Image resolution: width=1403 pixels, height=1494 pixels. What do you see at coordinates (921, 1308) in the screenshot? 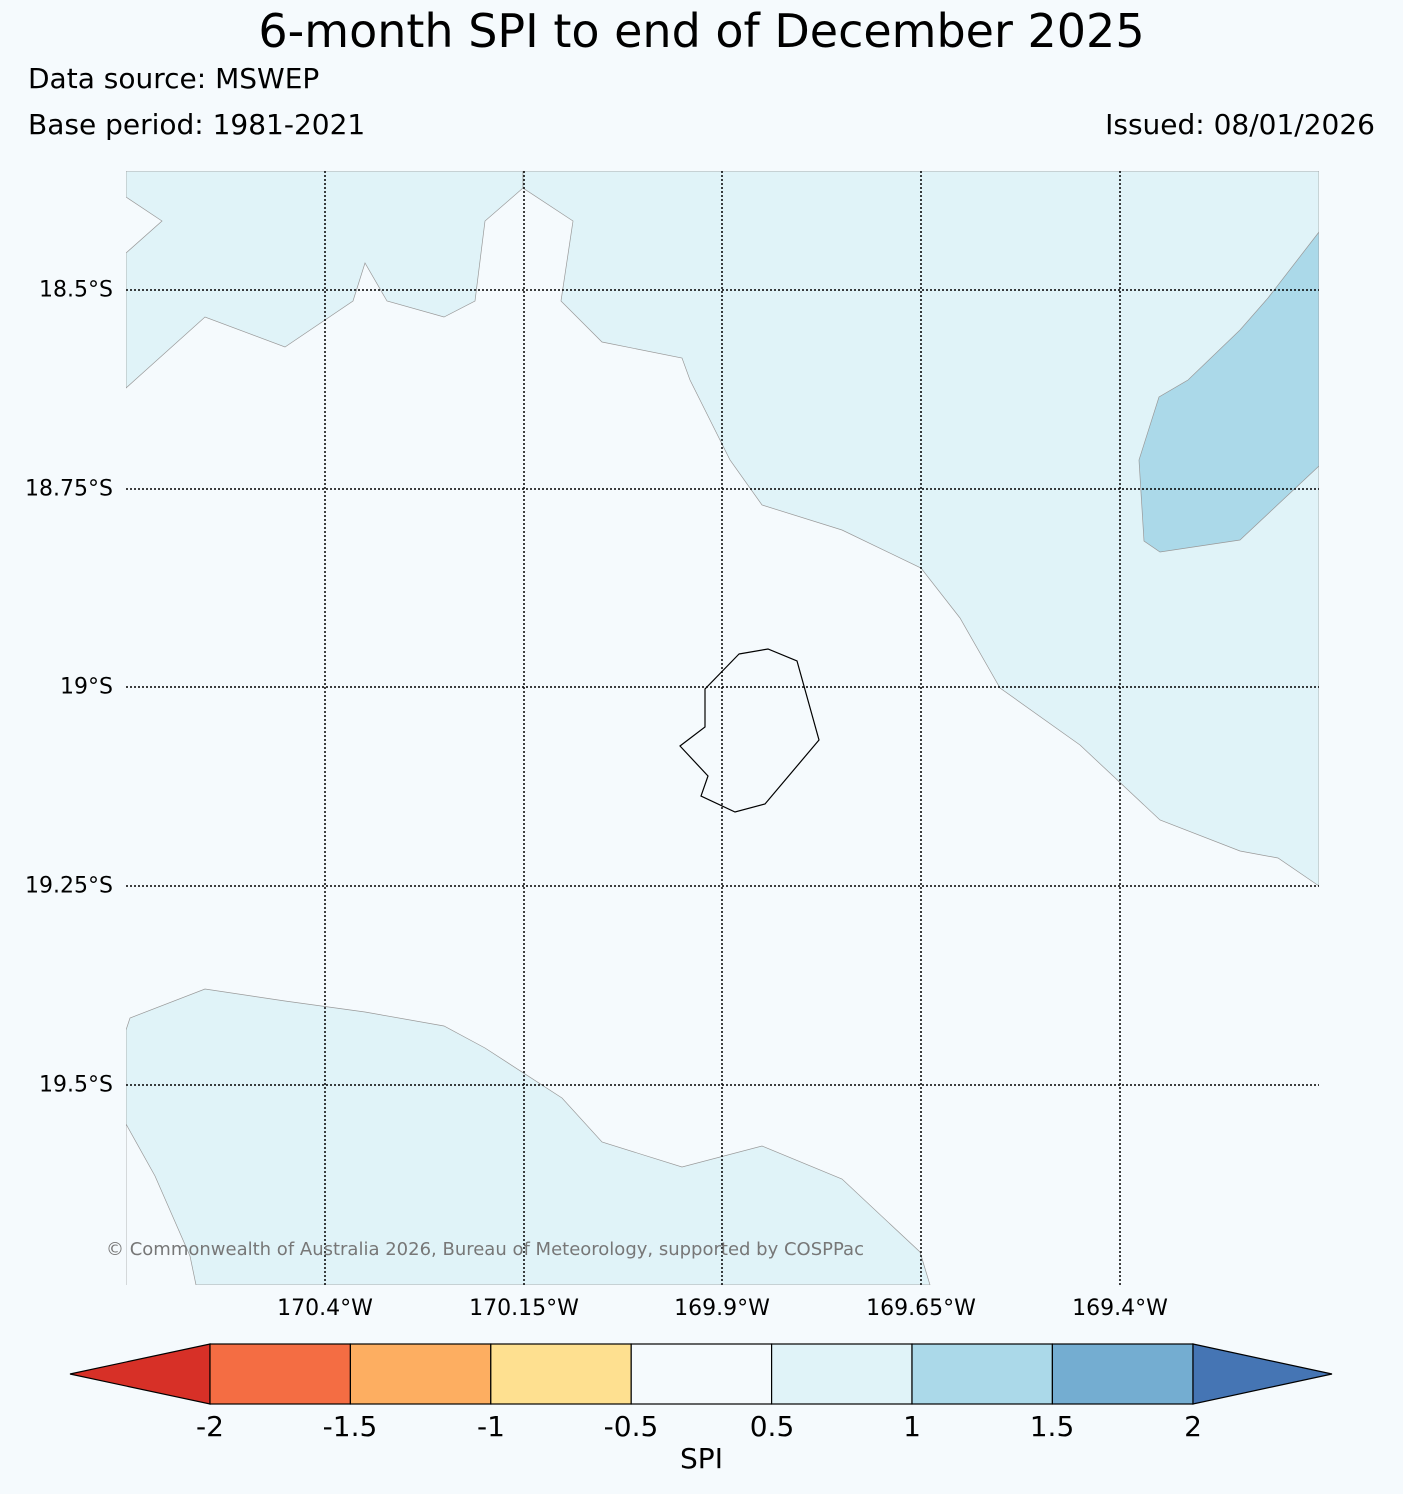
I see `lon-label-169-65: 169.65°W` at bounding box center [921, 1308].